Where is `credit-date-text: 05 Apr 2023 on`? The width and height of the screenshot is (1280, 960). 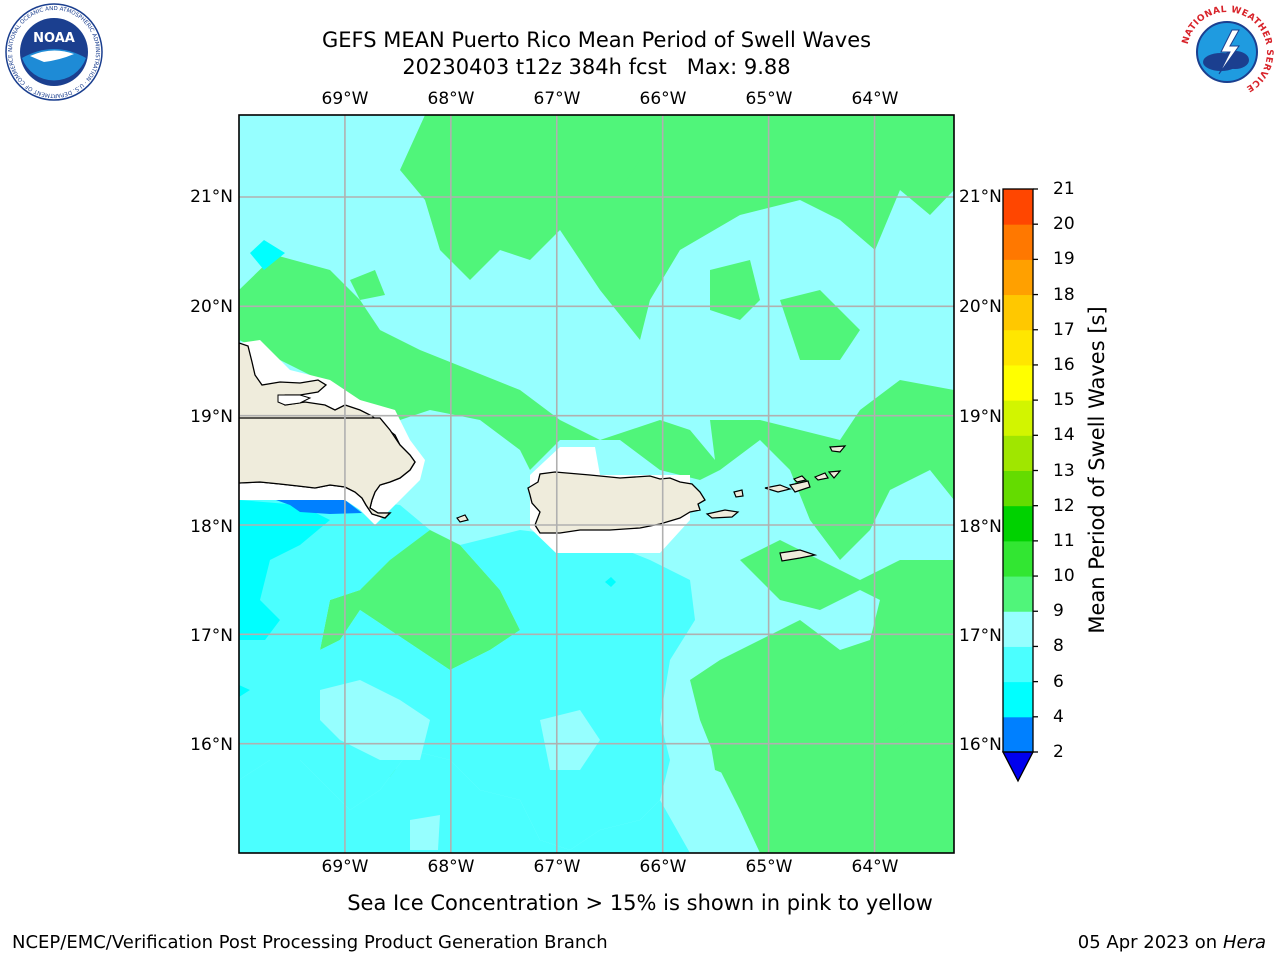 credit-date-text: 05 Apr 2023 on is located at coordinates (1147, 942).